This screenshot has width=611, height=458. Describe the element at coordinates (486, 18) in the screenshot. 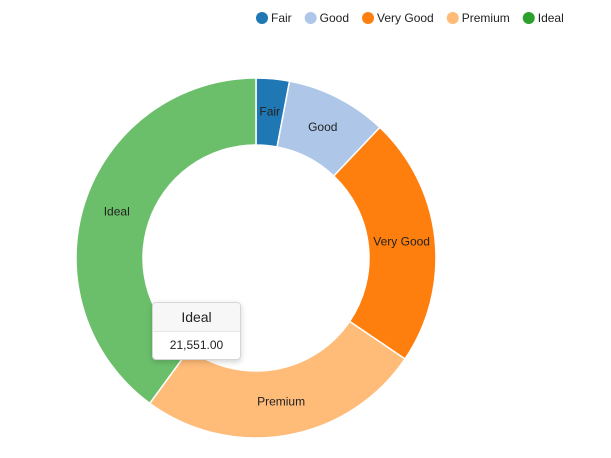

I see `legend-label-premium: Premium` at that location.